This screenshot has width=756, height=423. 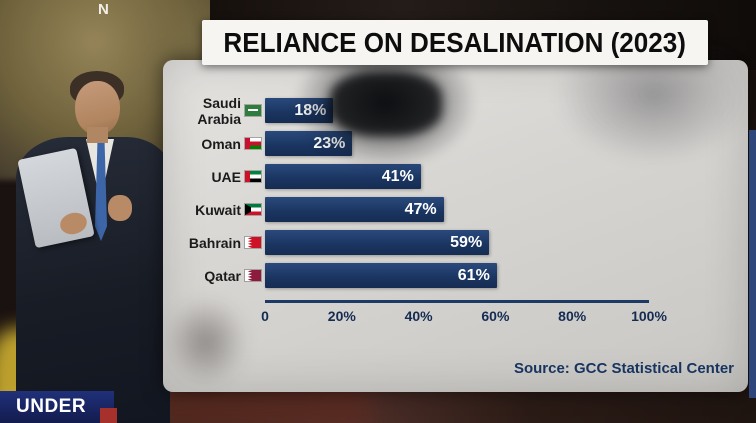 I want to click on chart-source: Source: GCC Statistical Center, so click(x=623, y=368).